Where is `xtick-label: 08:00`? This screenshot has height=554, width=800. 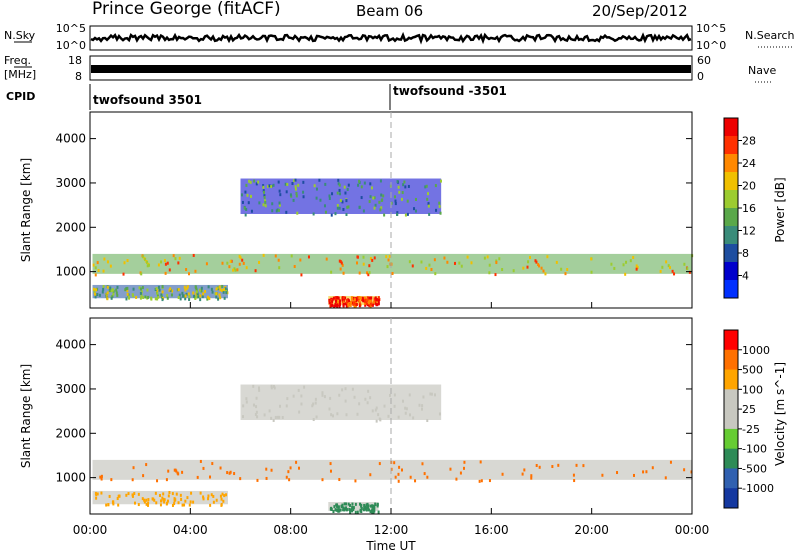 xtick-label: 08:00 is located at coordinates (290, 530).